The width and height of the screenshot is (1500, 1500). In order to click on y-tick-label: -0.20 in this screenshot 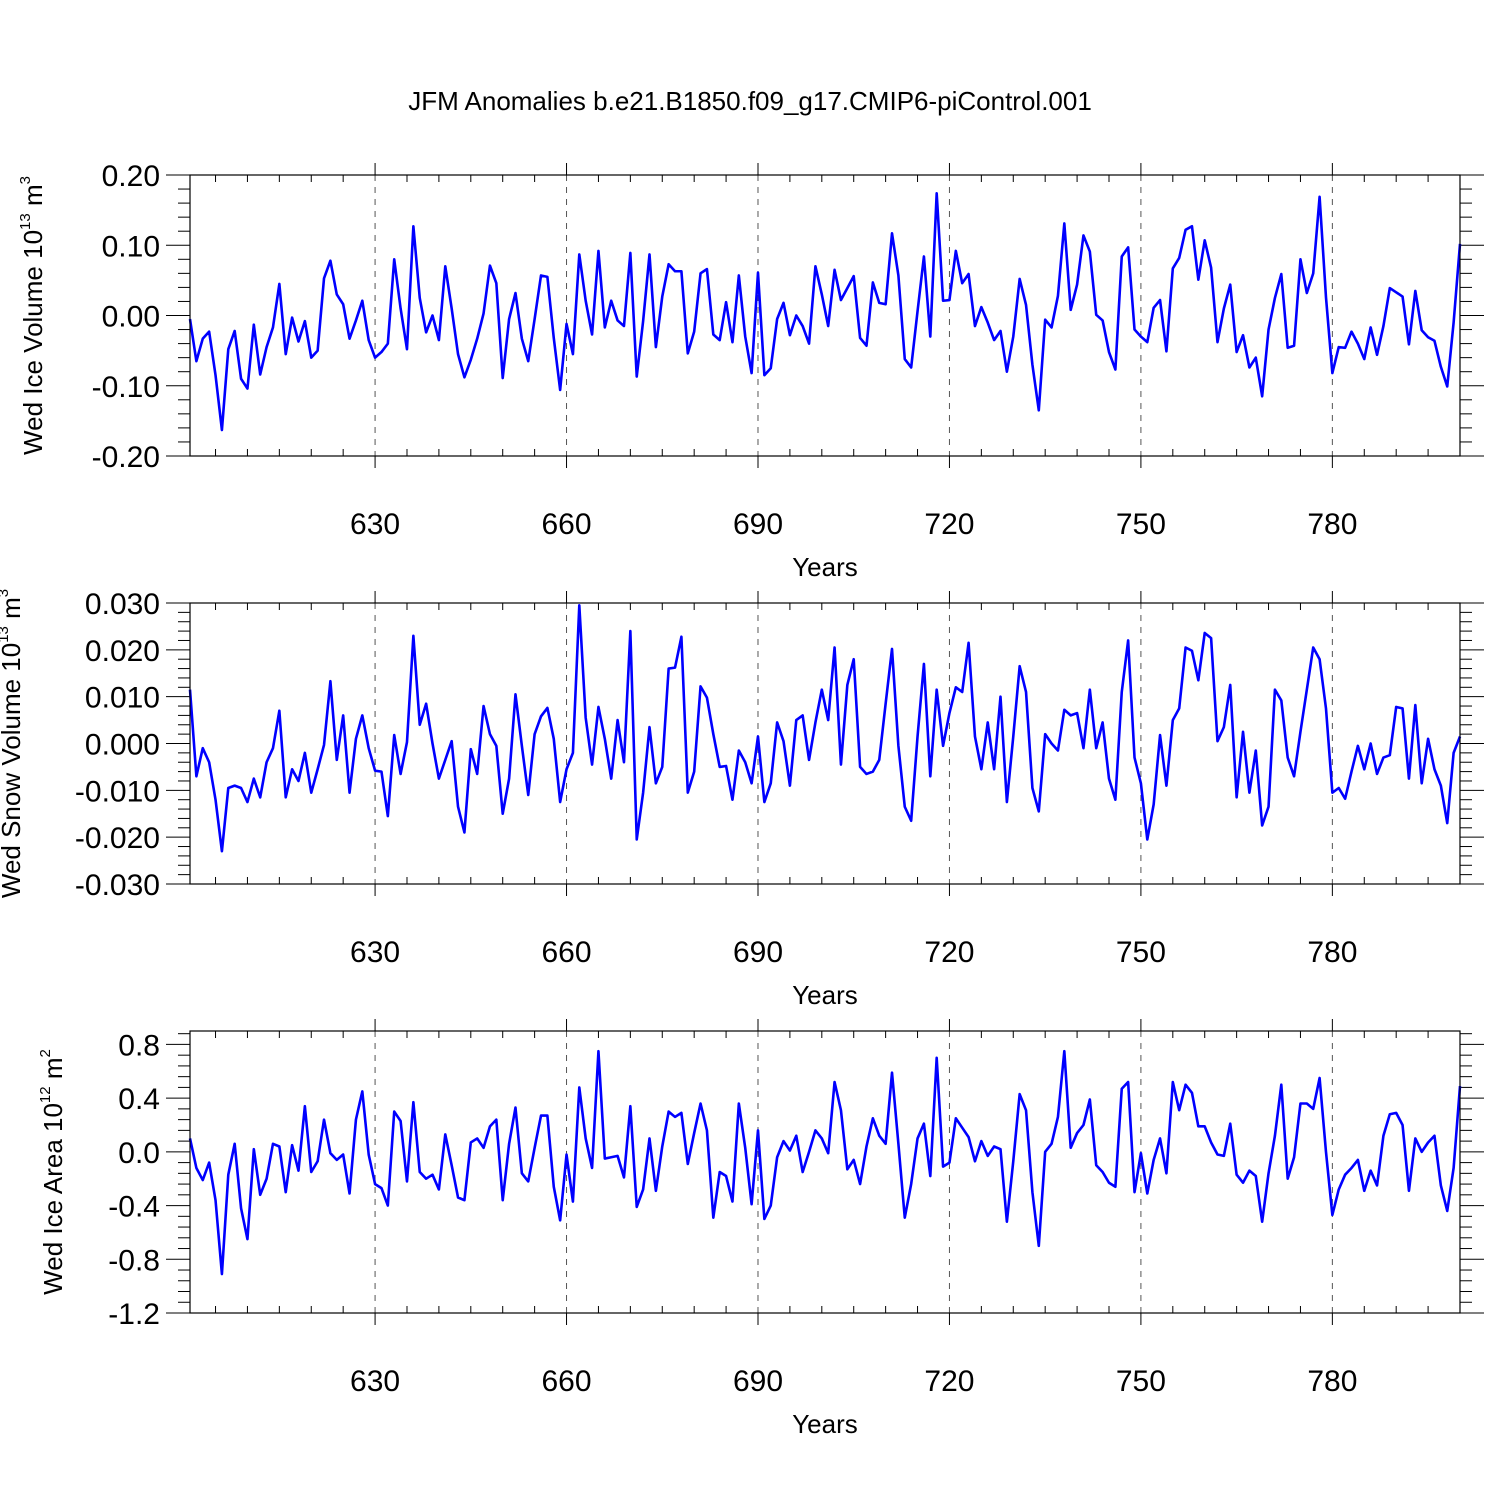, I will do `click(126, 457)`.